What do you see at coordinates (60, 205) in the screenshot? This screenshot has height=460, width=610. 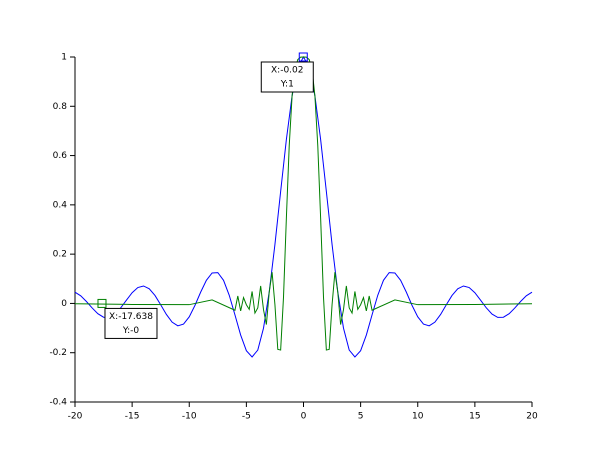 I see `y-tick-label: 0.4` at bounding box center [60, 205].